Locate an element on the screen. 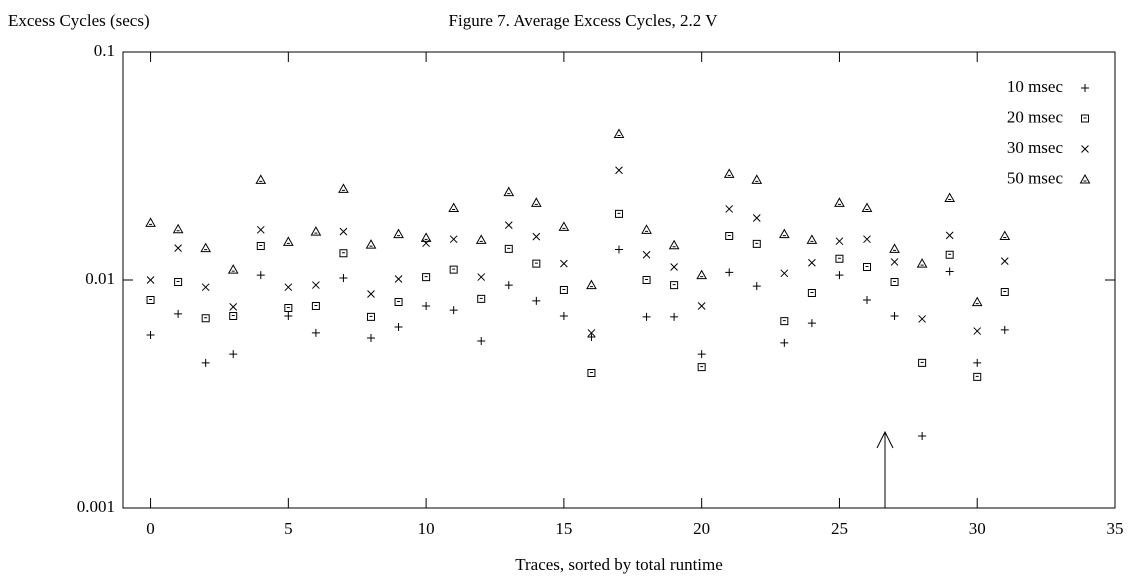 The width and height of the screenshot is (1134, 580). x-tick-label: 15 is located at coordinates (563, 528).